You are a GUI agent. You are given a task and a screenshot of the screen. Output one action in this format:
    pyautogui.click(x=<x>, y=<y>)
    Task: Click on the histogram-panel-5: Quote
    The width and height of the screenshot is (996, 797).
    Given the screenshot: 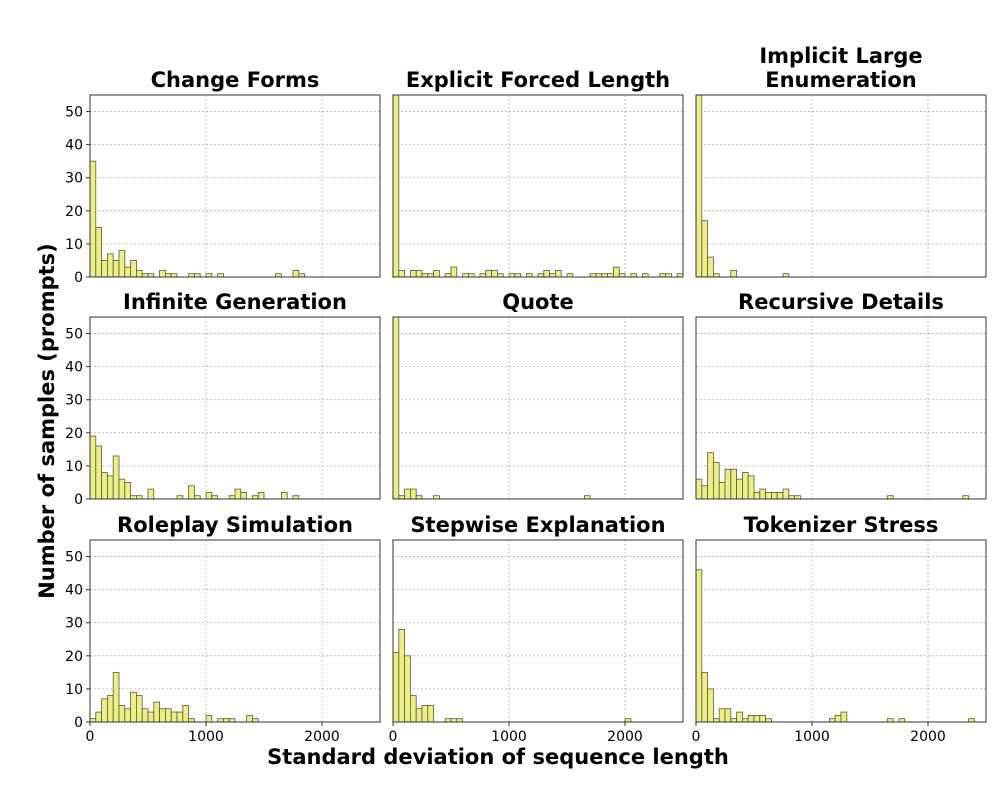 What is the action you would take?
    pyautogui.click(x=538, y=395)
    